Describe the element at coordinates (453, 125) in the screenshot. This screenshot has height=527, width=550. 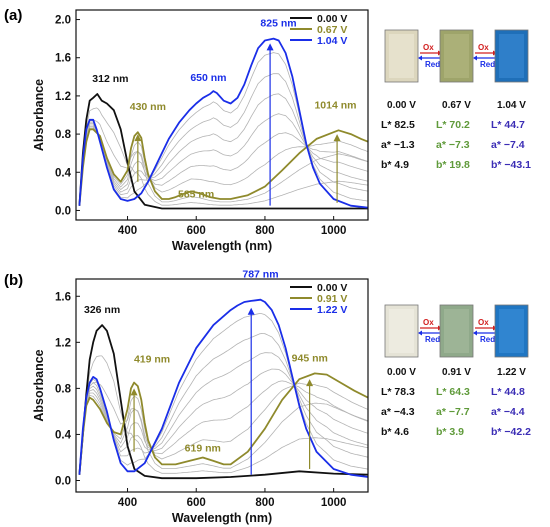
I see `sample-l-value: L* 70.2` at that location.